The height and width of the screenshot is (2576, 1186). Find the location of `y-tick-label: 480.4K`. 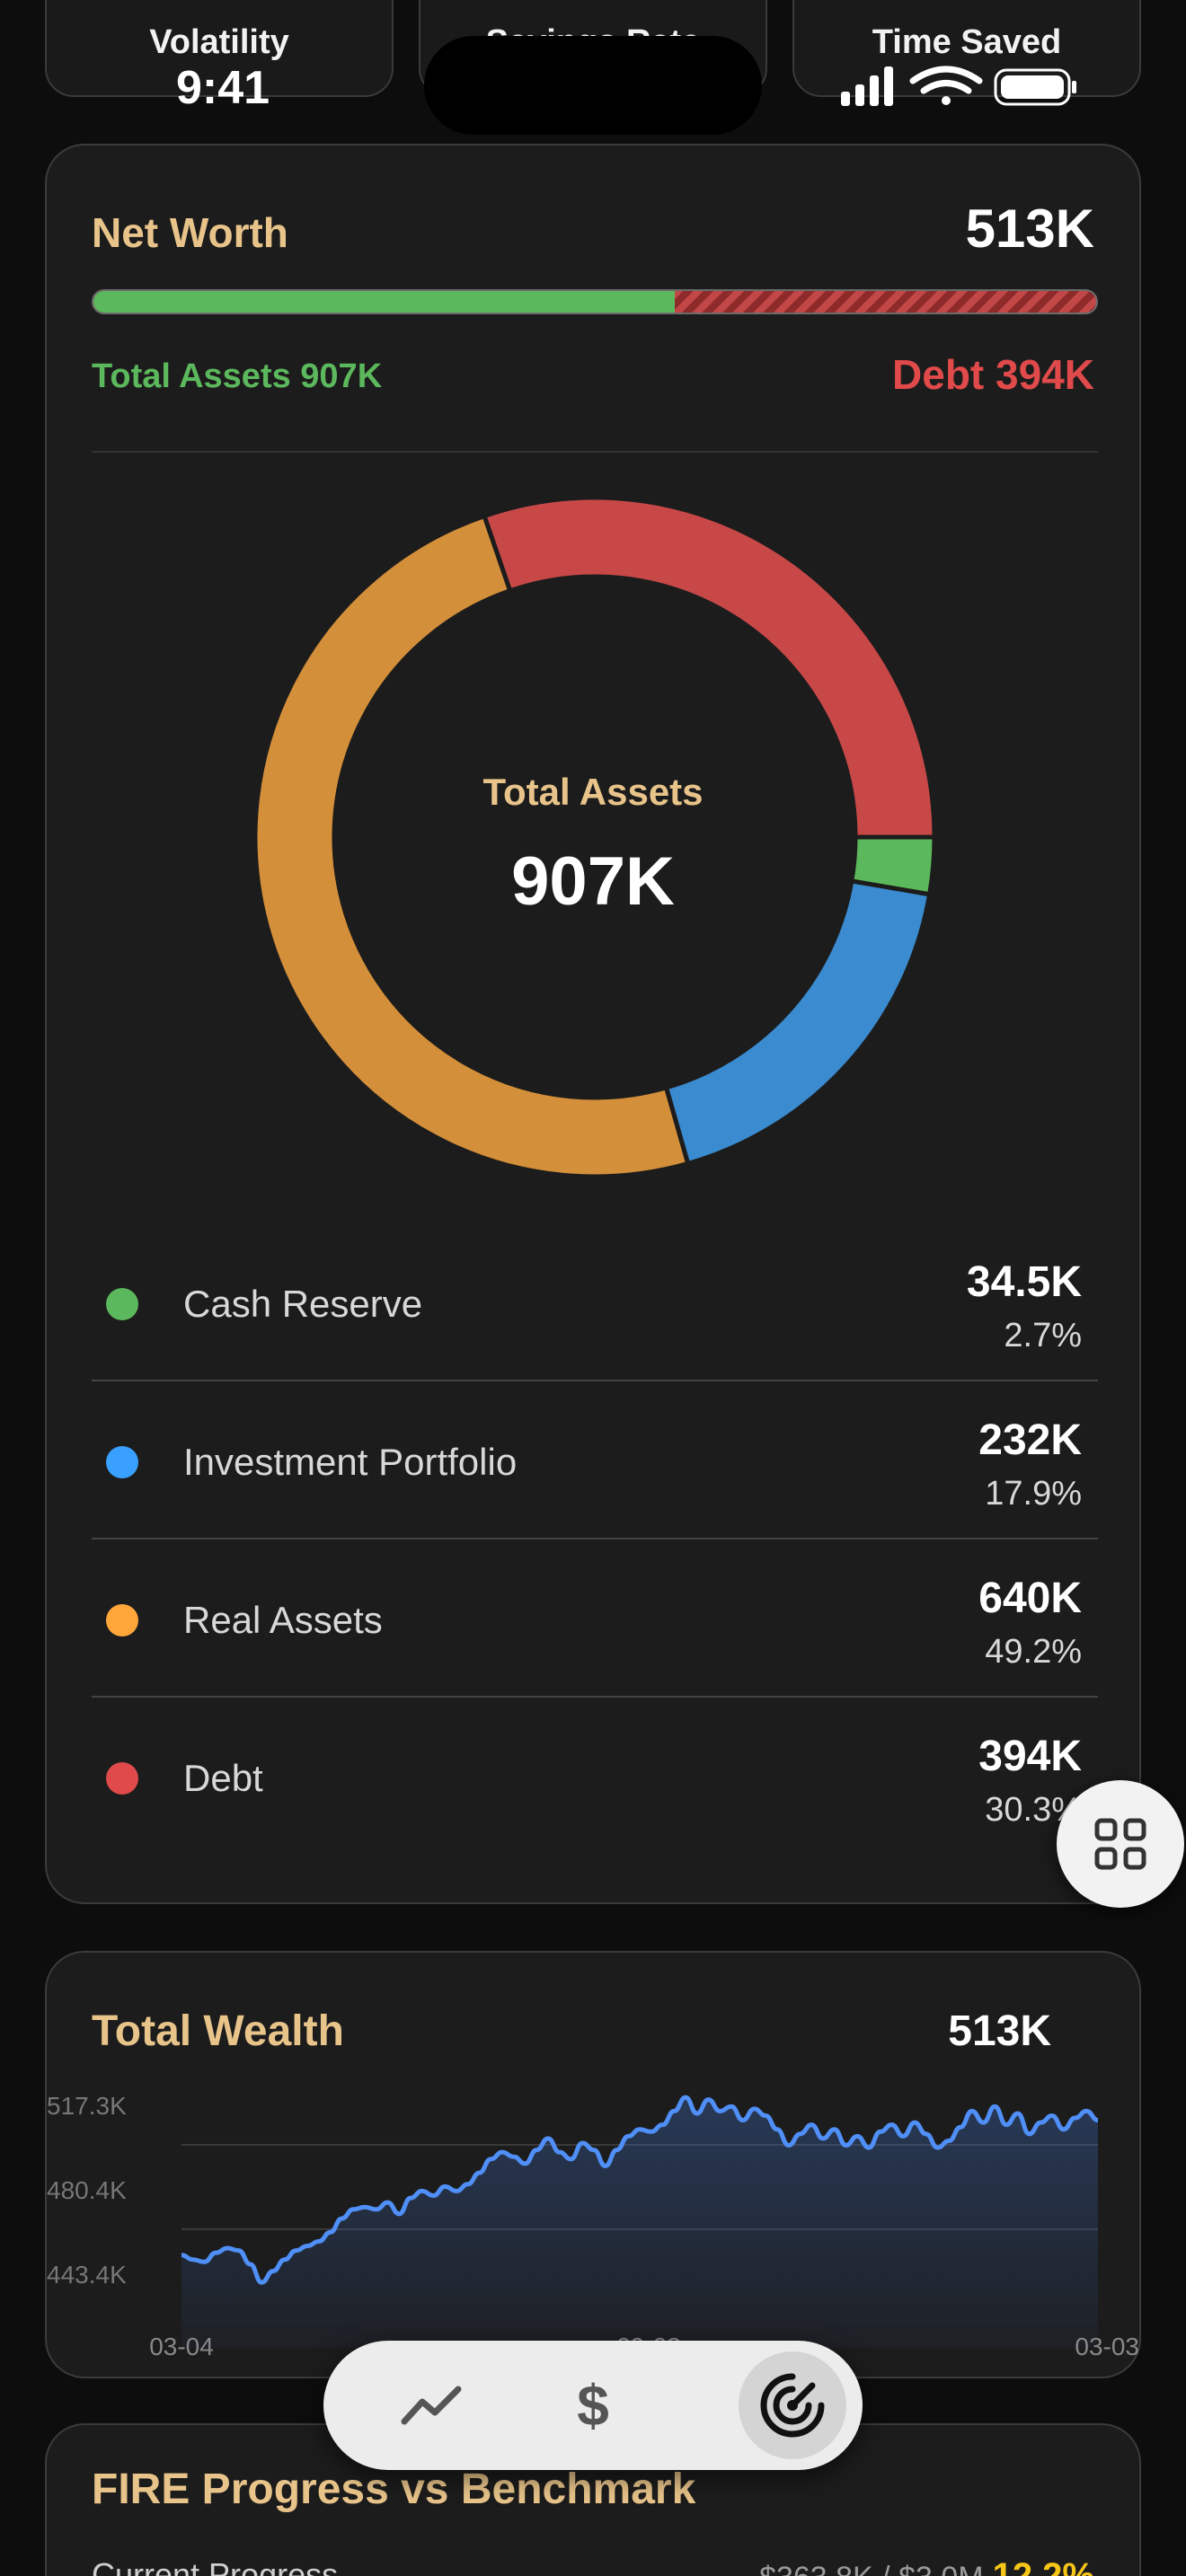

y-tick-label: 480.4K is located at coordinates (87, 2190).